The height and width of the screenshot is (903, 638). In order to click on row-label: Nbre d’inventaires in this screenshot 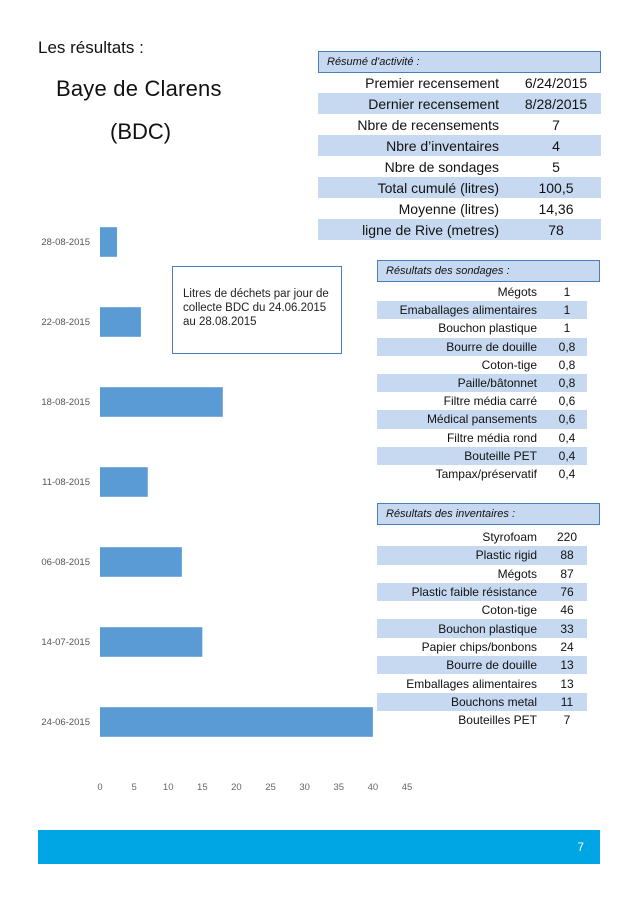, I will do `click(414, 145)`.